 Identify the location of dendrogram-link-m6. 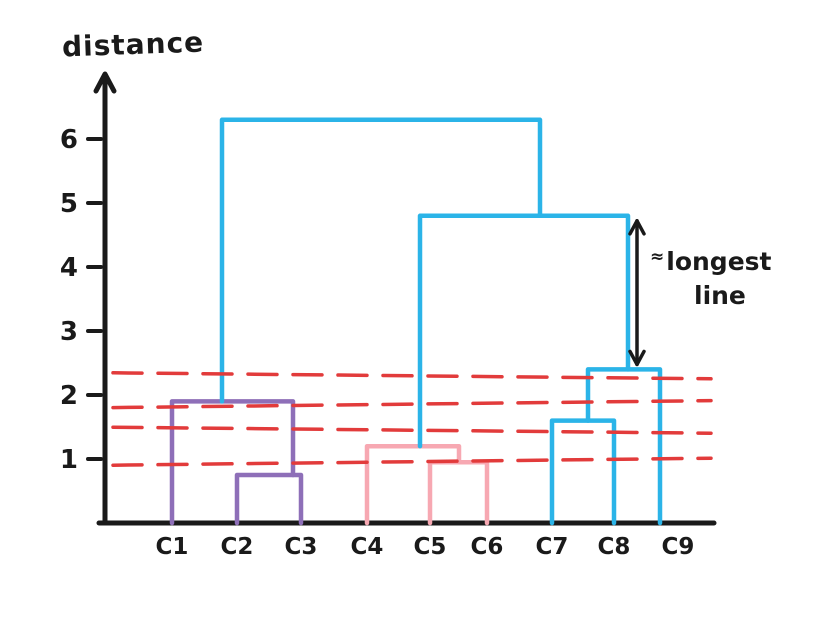
(624, 446).